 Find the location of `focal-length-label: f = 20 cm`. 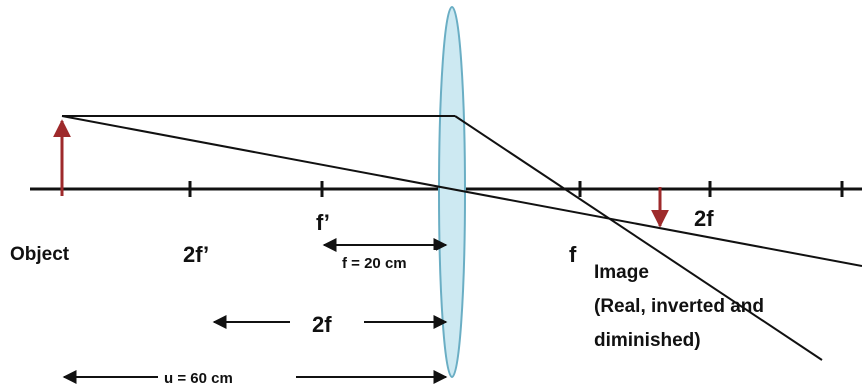

focal-length-label: f = 20 cm is located at coordinates (374, 263).